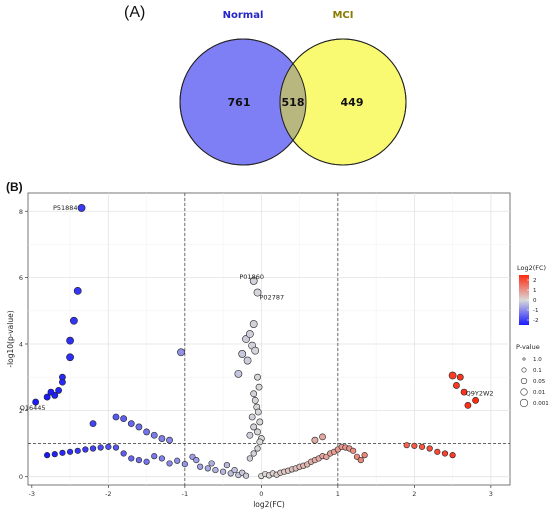 Image resolution: width=550 pixels, height=511 pixels. I want to click on venn-title-normal: Normal, so click(243, 15).